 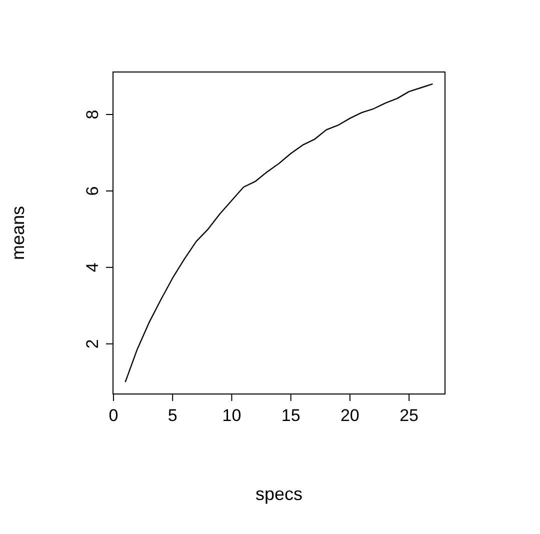 What do you see at coordinates (409, 415) in the screenshot?
I see `x-tick-label: 25` at bounding box center [409, 415].